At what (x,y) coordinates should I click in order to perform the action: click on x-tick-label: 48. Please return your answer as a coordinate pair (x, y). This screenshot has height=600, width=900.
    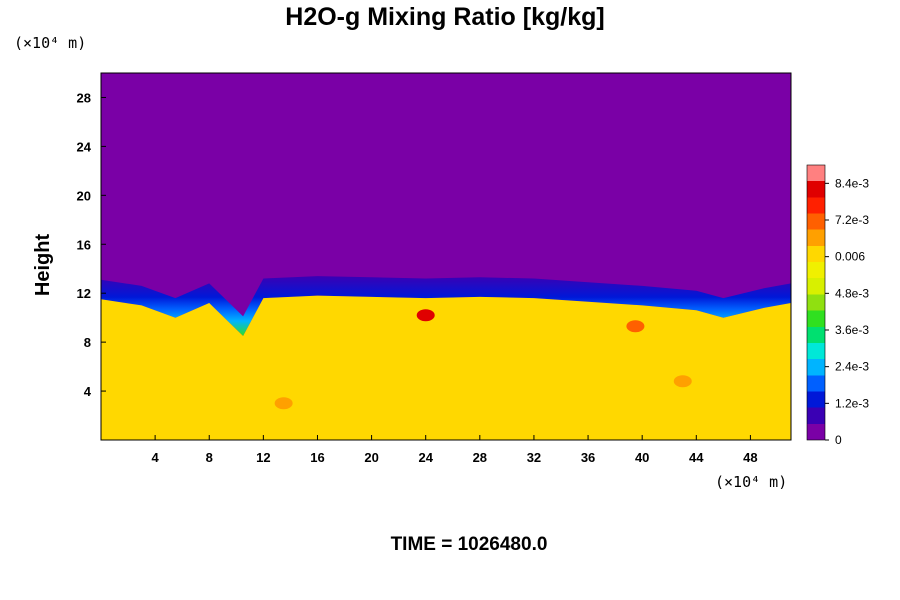
    Looking at the image, I should click on (750, 457).